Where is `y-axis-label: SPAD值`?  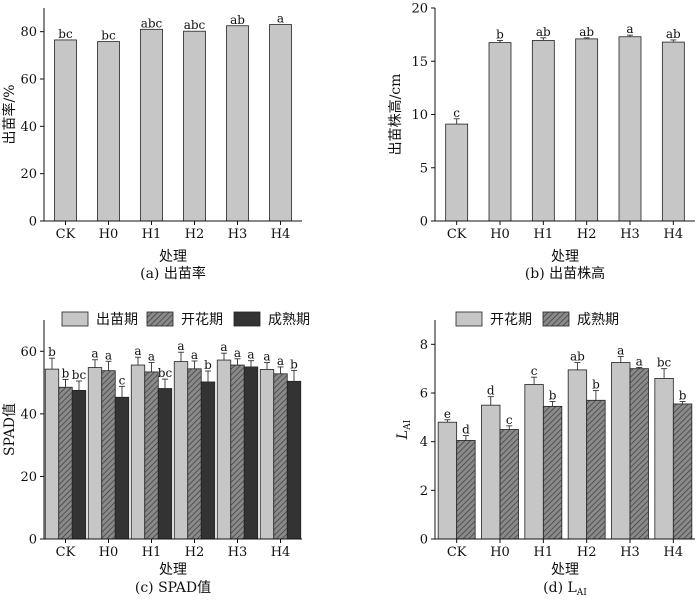 y-axis-label: SPAD值 is located at coordinates (10, 429).